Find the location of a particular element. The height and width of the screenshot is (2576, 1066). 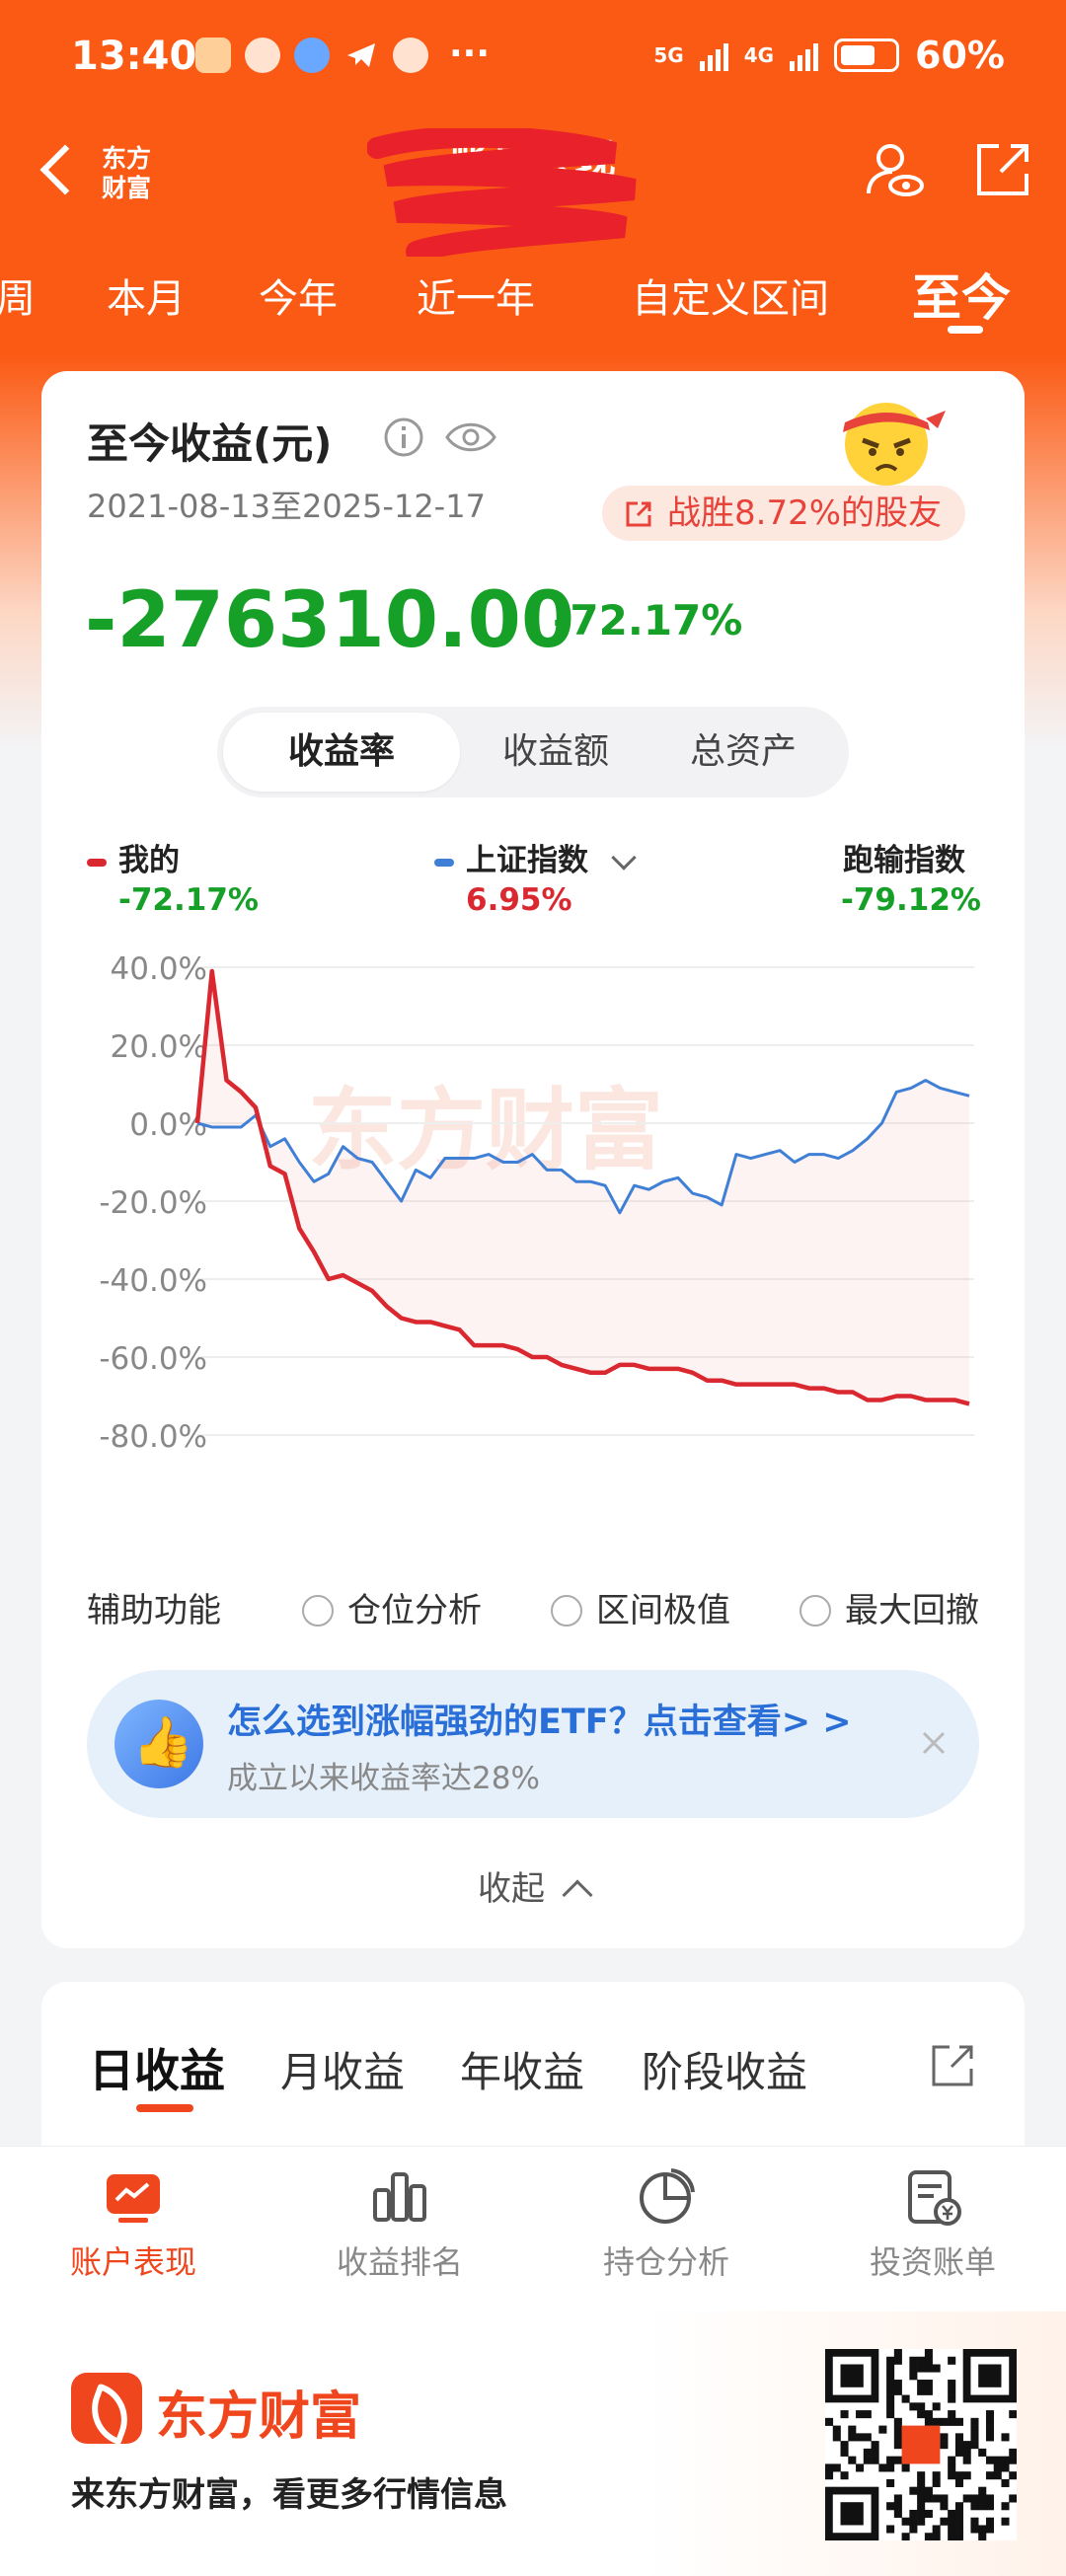

option-max-drawdown: 最大回撤 is located at coordinates (889, 1607).